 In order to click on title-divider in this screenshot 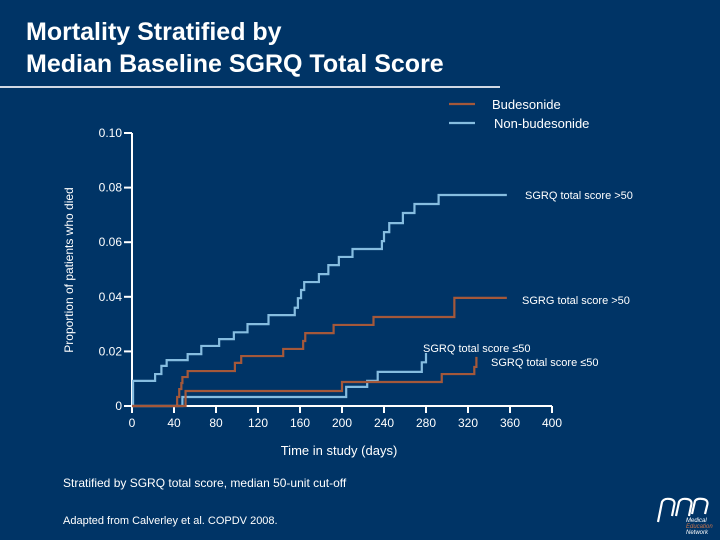, I will do `click(250, 87)`.